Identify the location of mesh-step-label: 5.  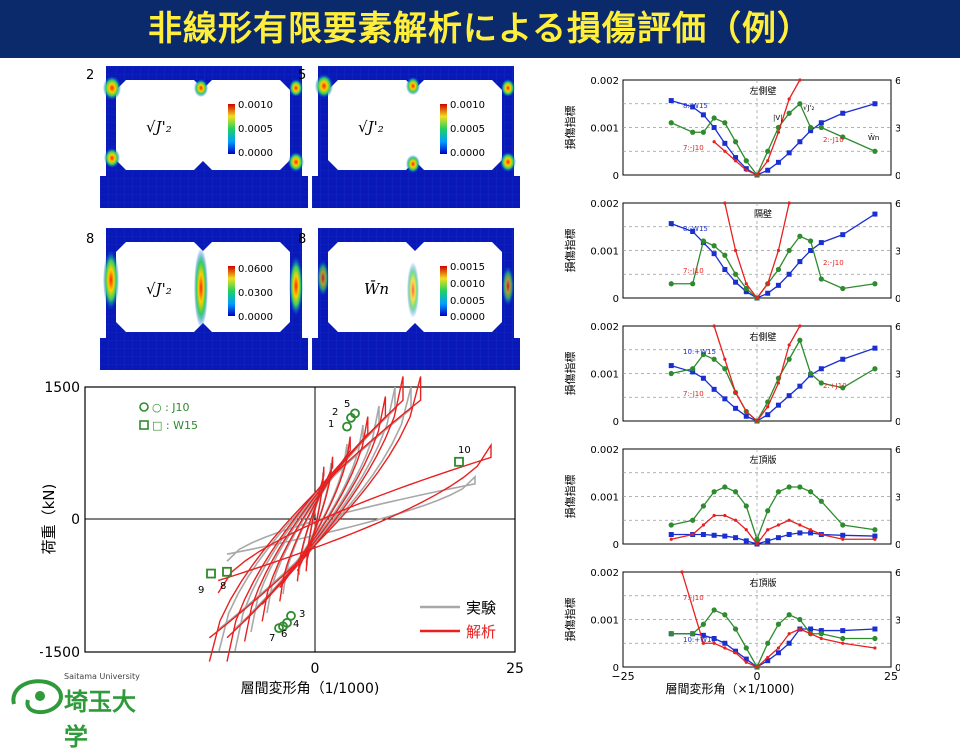
(302, 75).